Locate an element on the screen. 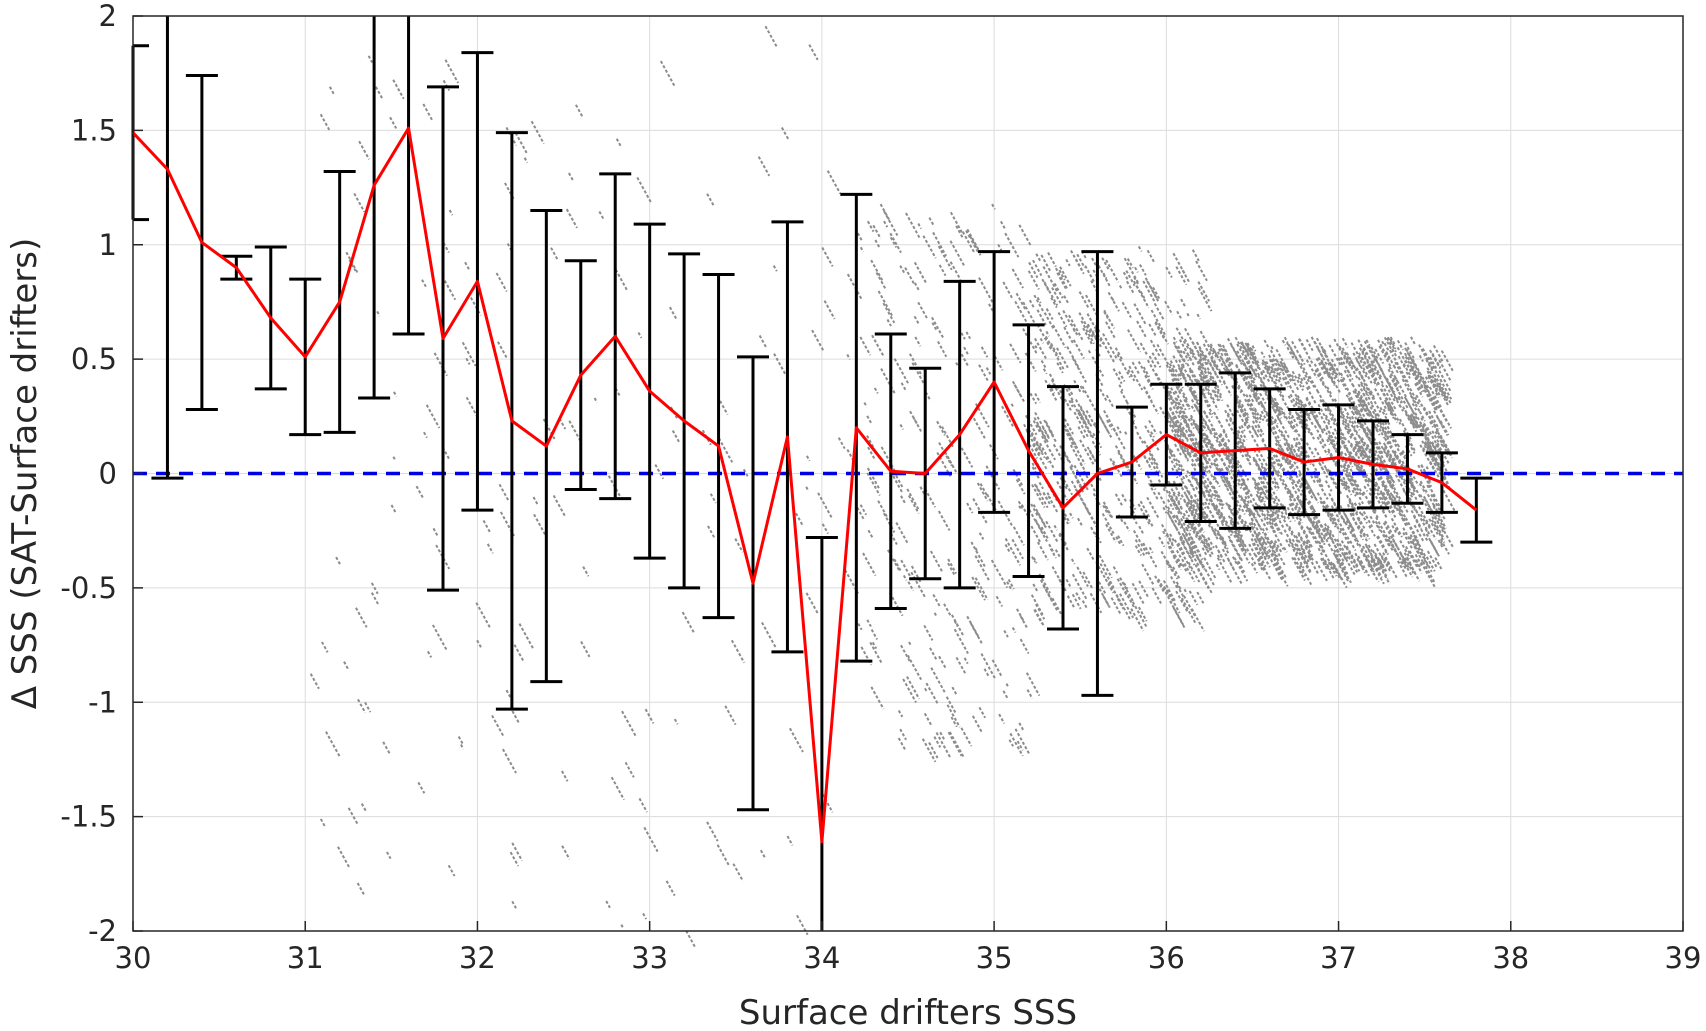  scatter-cluster is located at coordinates (948, 483).